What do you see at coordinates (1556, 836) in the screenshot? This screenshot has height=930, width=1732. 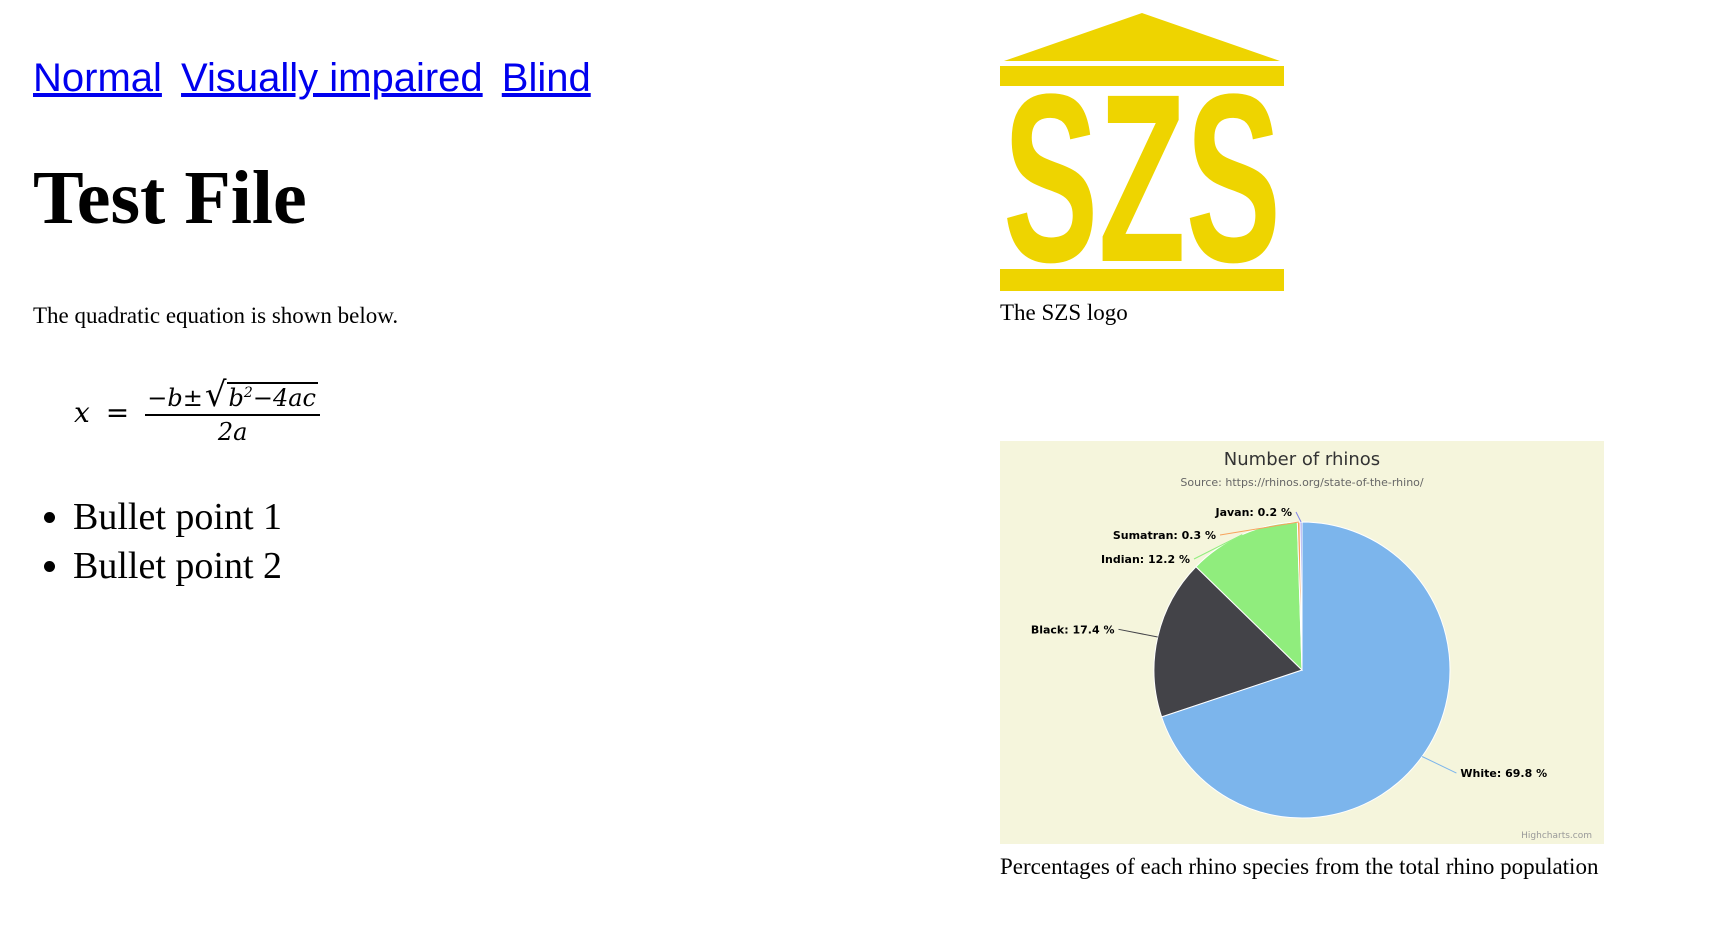 I see `chart-credit: Highcharts.com` at bounding box center [1556, 836].